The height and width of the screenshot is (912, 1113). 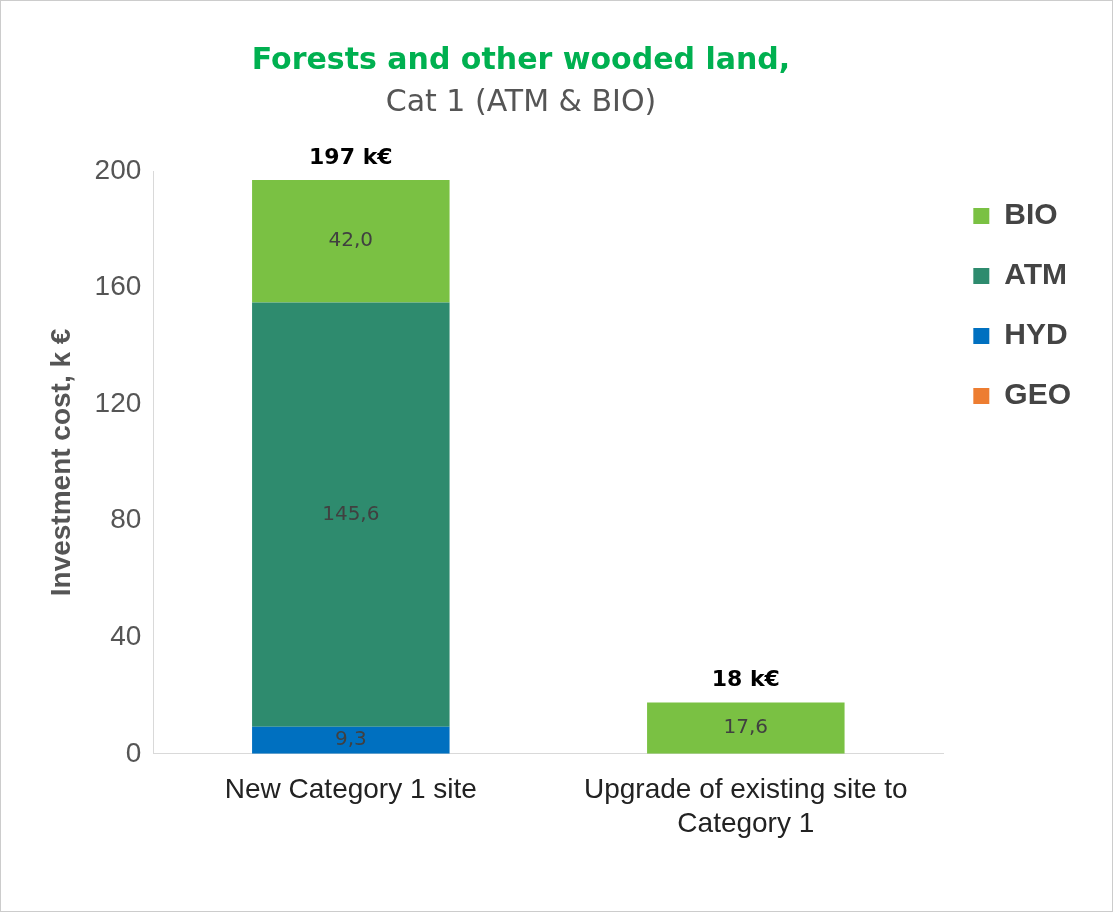 What do you see at coordinates (521, 100) in the screenshot?
I see `chart-subtitle: Cat 1 (ATM & BIO)` at bounding box center [521, 100].